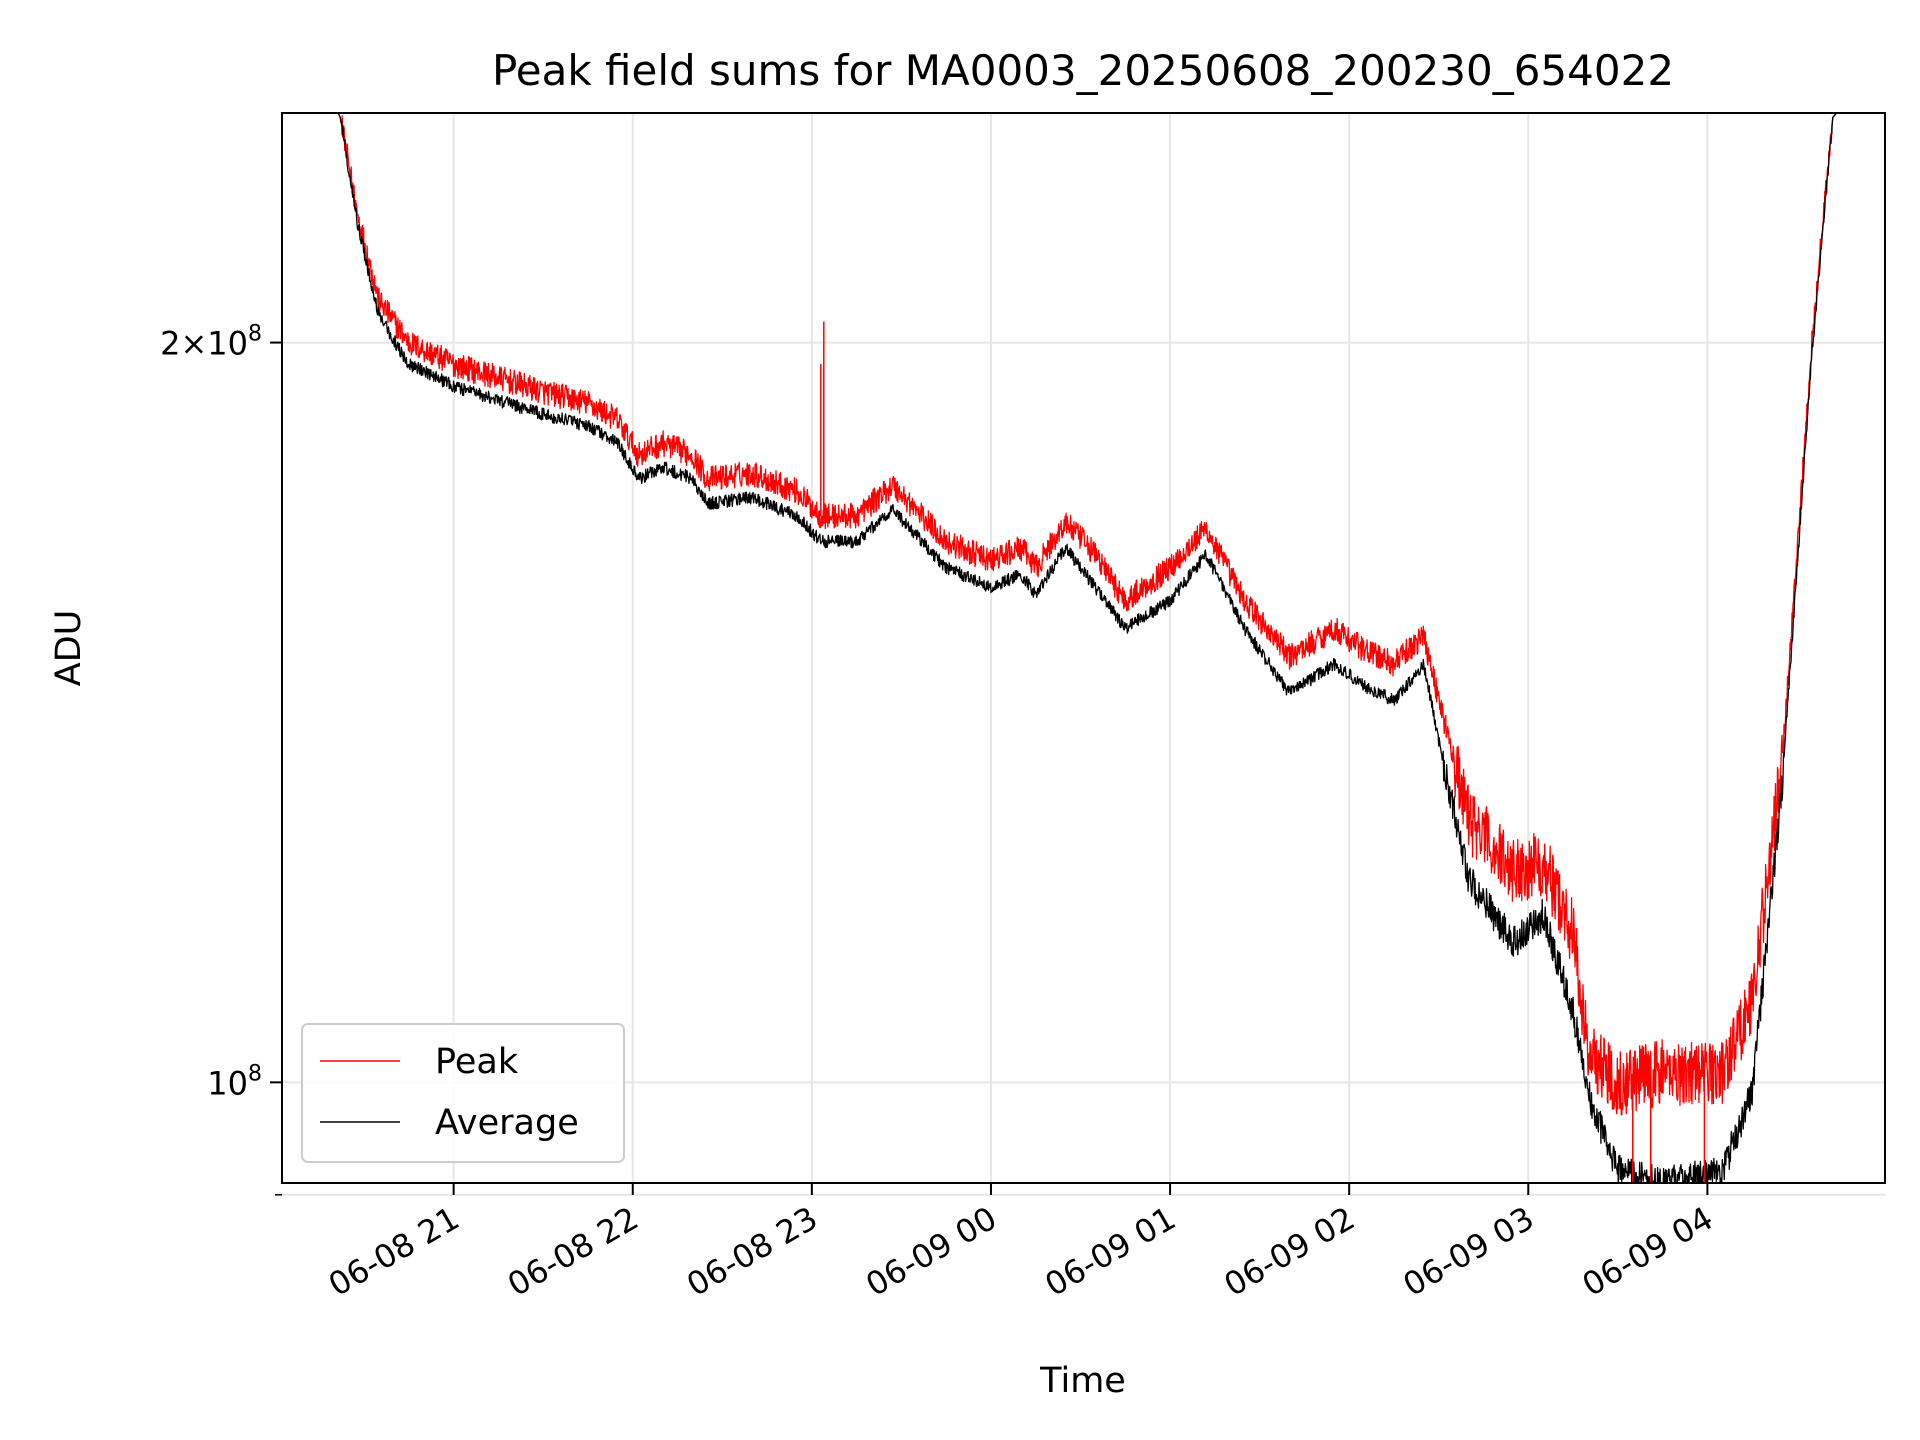  Describe the element at coordinates (69, 648) in the screenshot. I see `y-axis-label: ADU` at that location.